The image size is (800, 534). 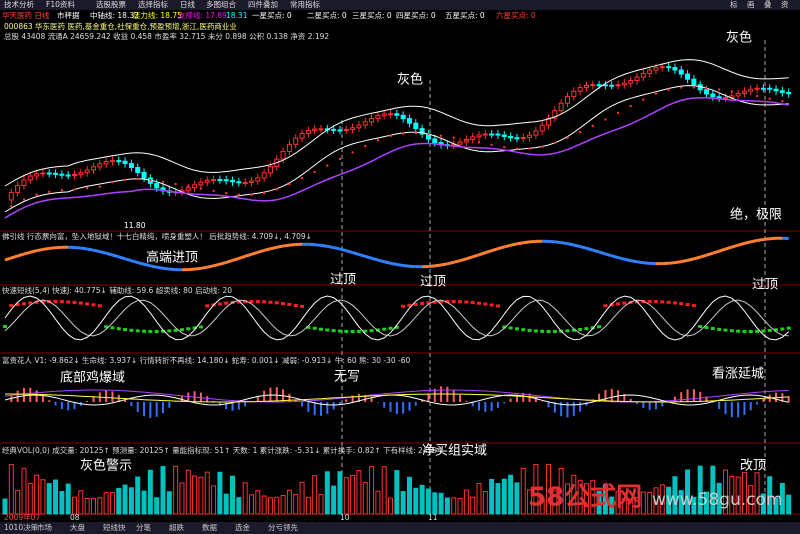 I want to click on plot-line, so click(x=397, y=318).